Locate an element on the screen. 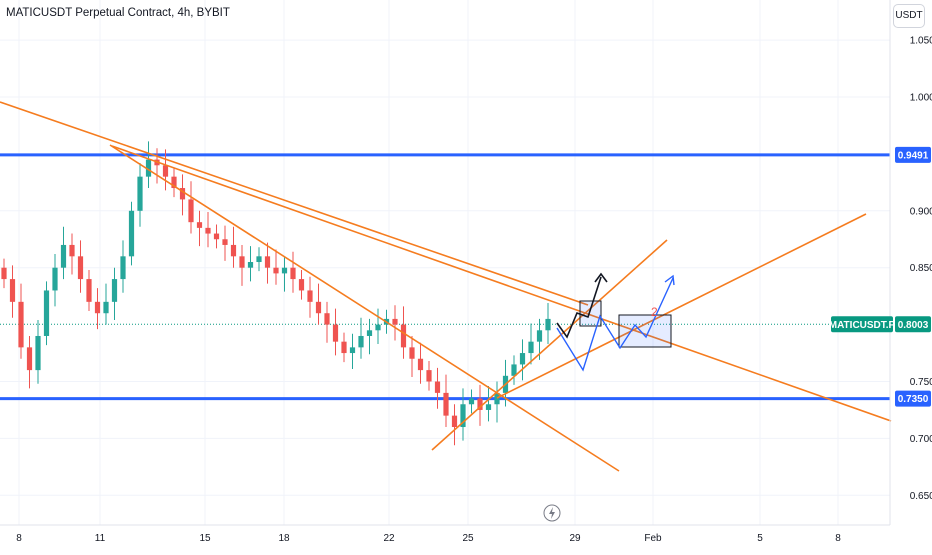 This screenshot has height=555, width=932. x-tick-label: 15 is located at coordinates (205, 538).